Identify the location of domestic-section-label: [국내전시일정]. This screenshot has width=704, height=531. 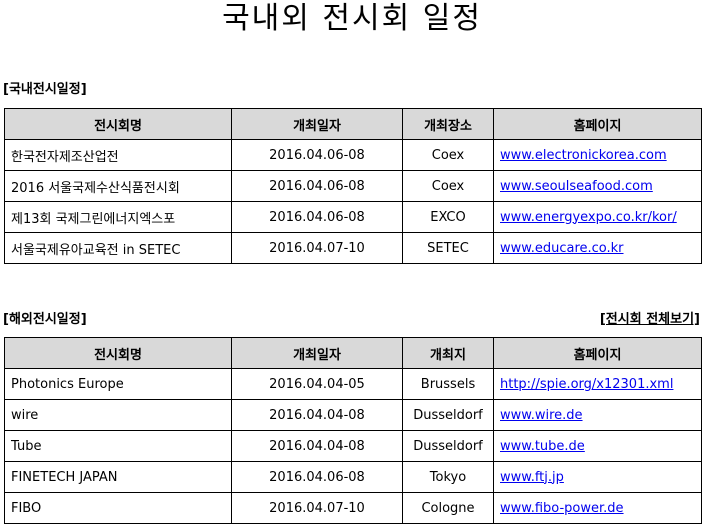
(45, 89).